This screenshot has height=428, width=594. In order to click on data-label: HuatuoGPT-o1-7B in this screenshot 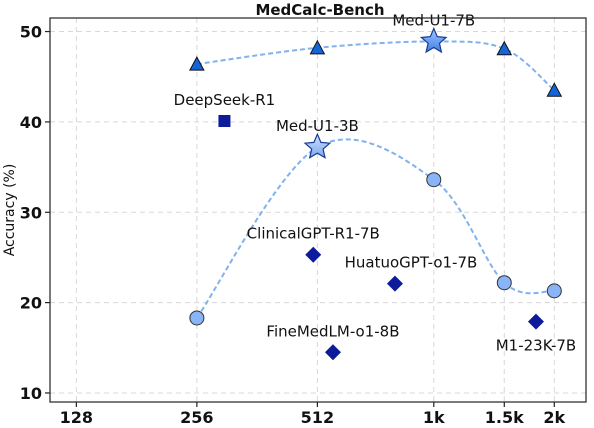, I will do `click(411, 263)`.